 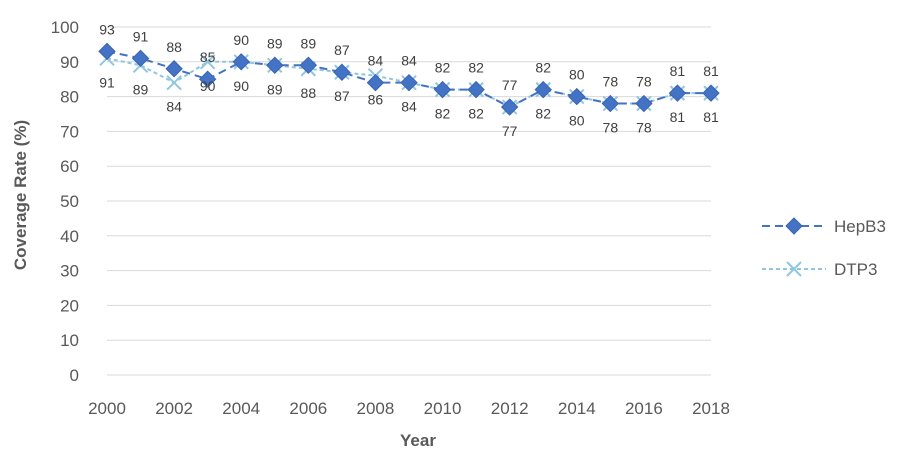 What do you see at coordinates (69, 62) in the screenshot?
I see `y-tick-label: 90` at bounding box center [69, 62].